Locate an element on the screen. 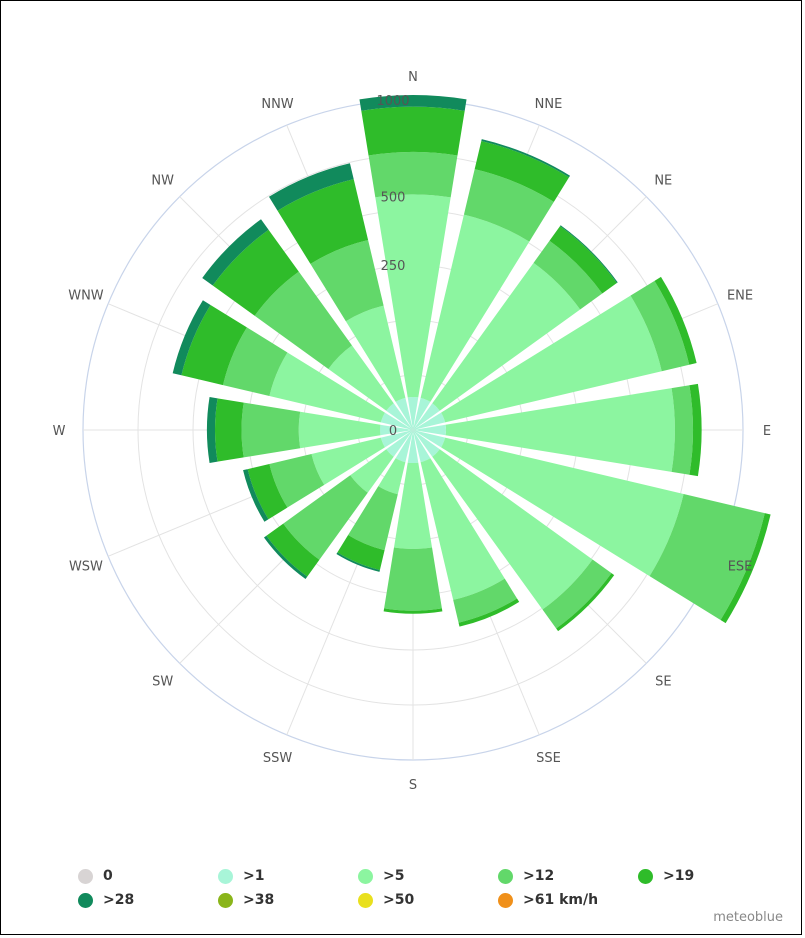 This screenshot has width=805, height=938. legend-label: >38 is located at coordinates (259, 900).